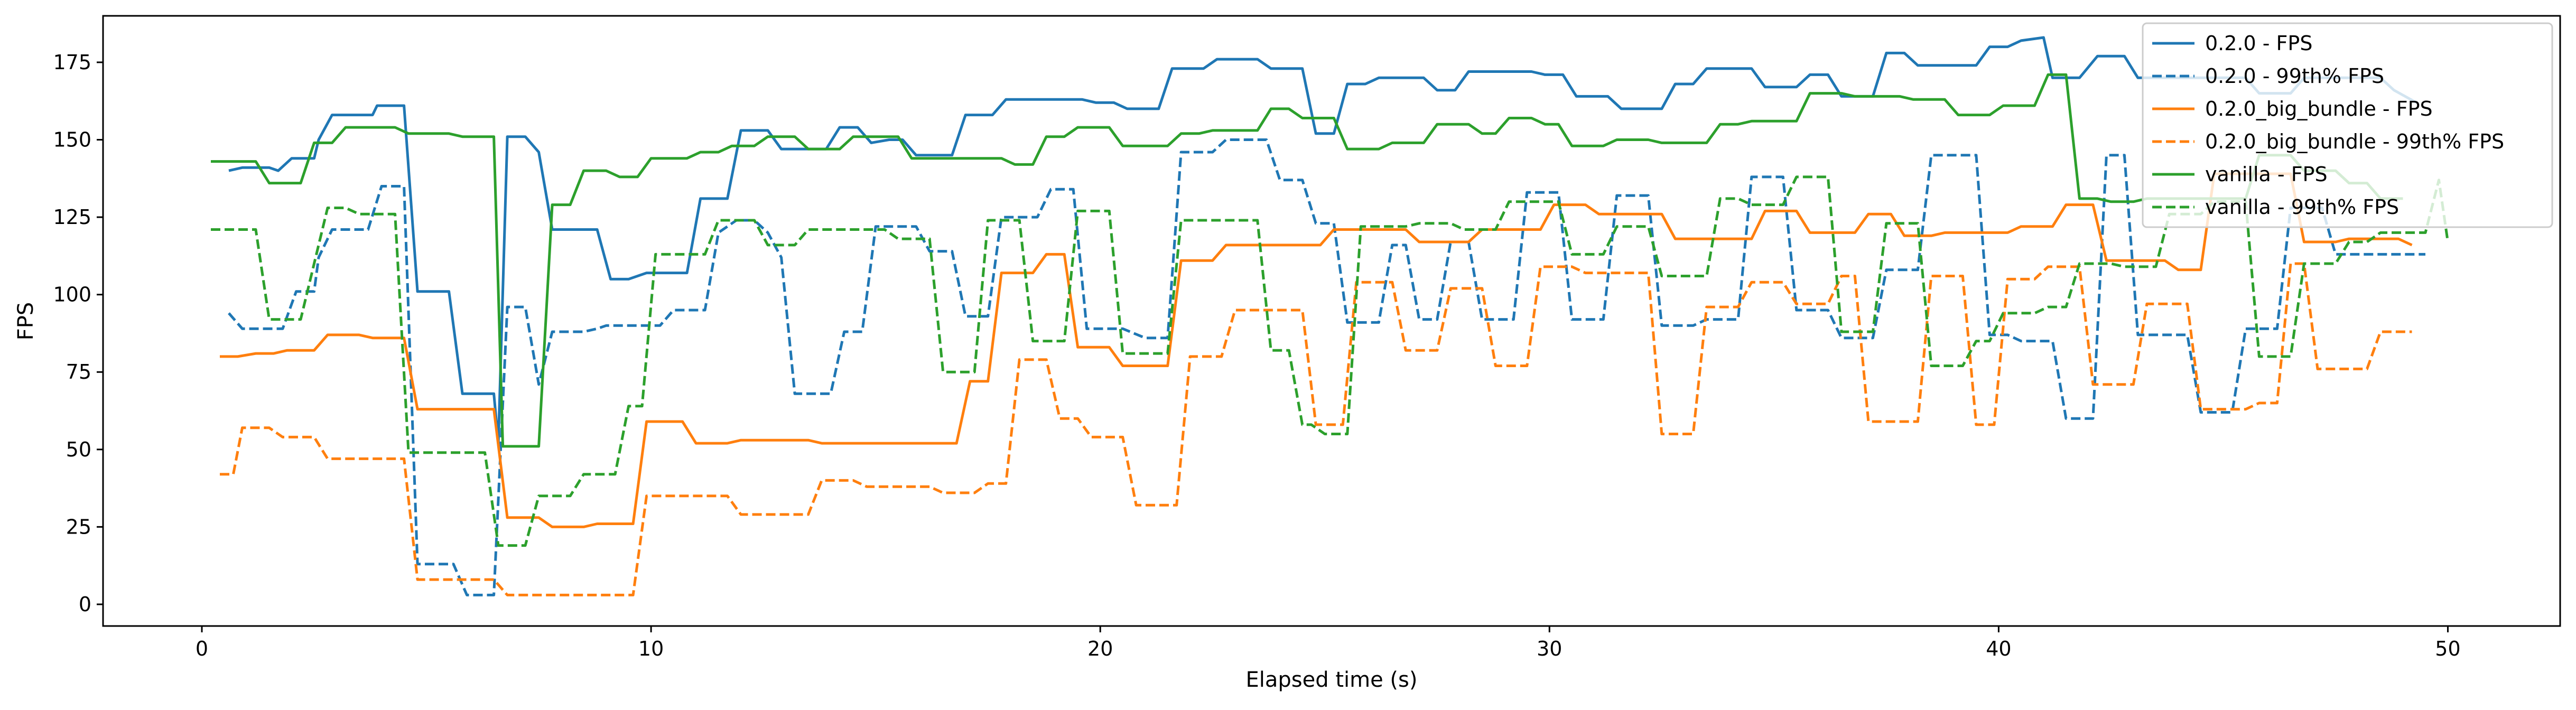 This screenshot has height=710, width=2576. I want to click on x-tick-label-2: 20, so click(1100, 648).